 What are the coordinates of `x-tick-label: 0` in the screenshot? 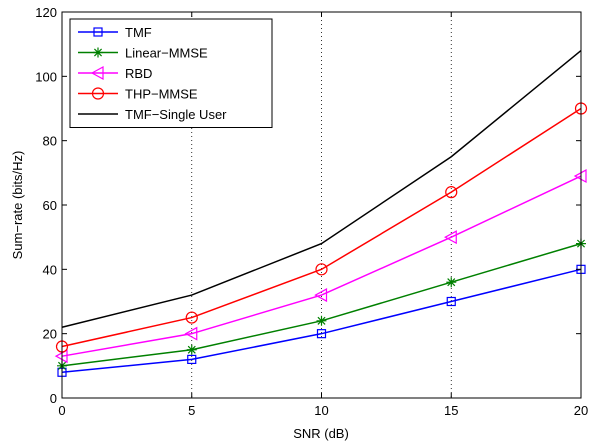 It's located at (61, 410).